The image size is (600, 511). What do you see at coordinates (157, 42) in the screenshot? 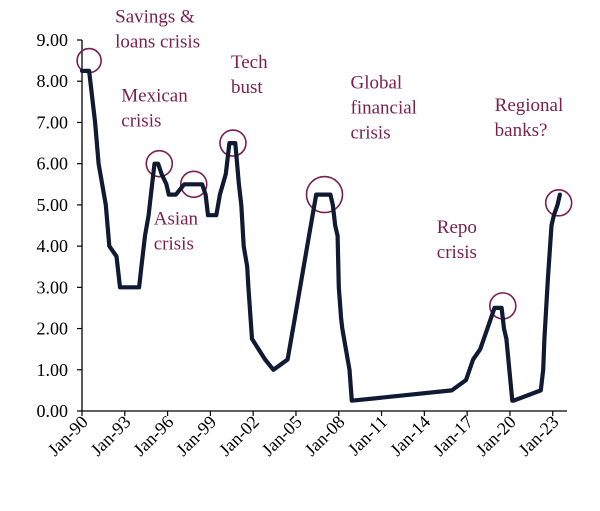
I see `annotation-label: loans crisis` at bounding box center [157, 42].